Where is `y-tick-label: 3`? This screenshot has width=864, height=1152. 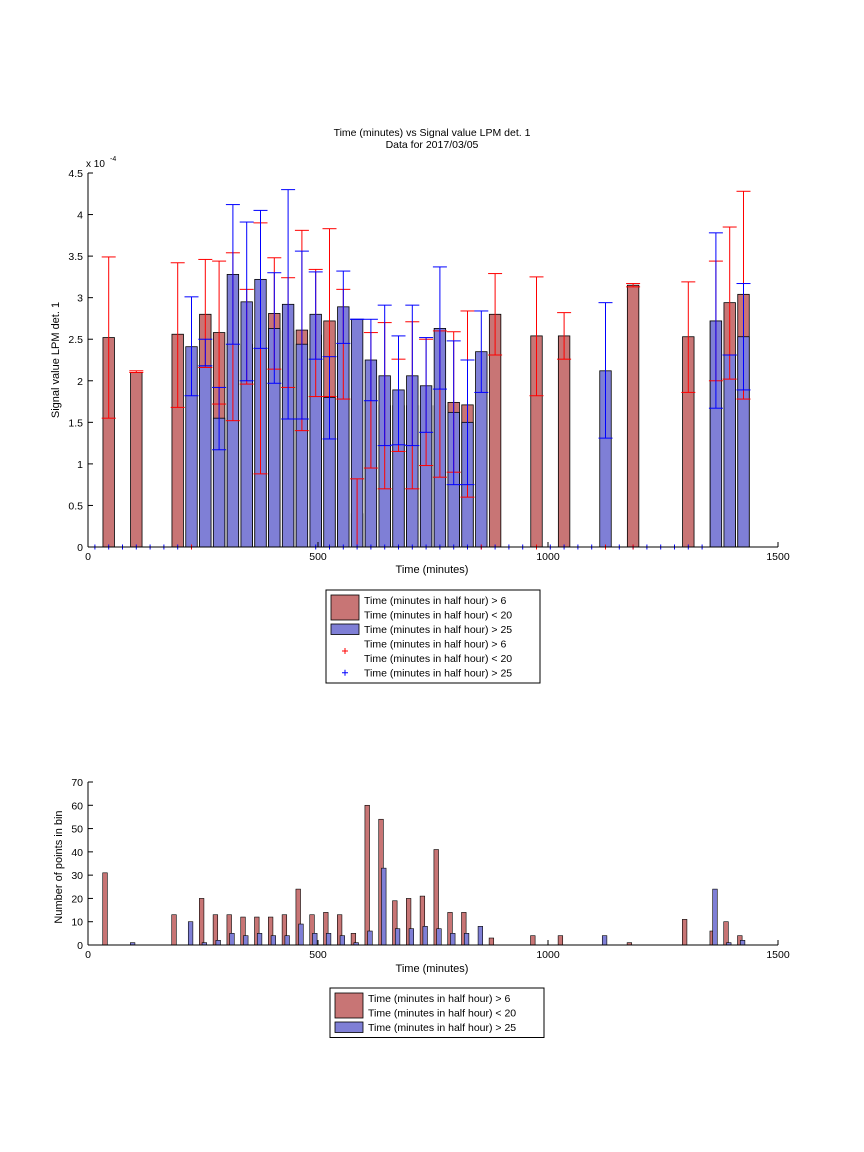
y-tick-label: 3 is located at coordinates (80, 299).